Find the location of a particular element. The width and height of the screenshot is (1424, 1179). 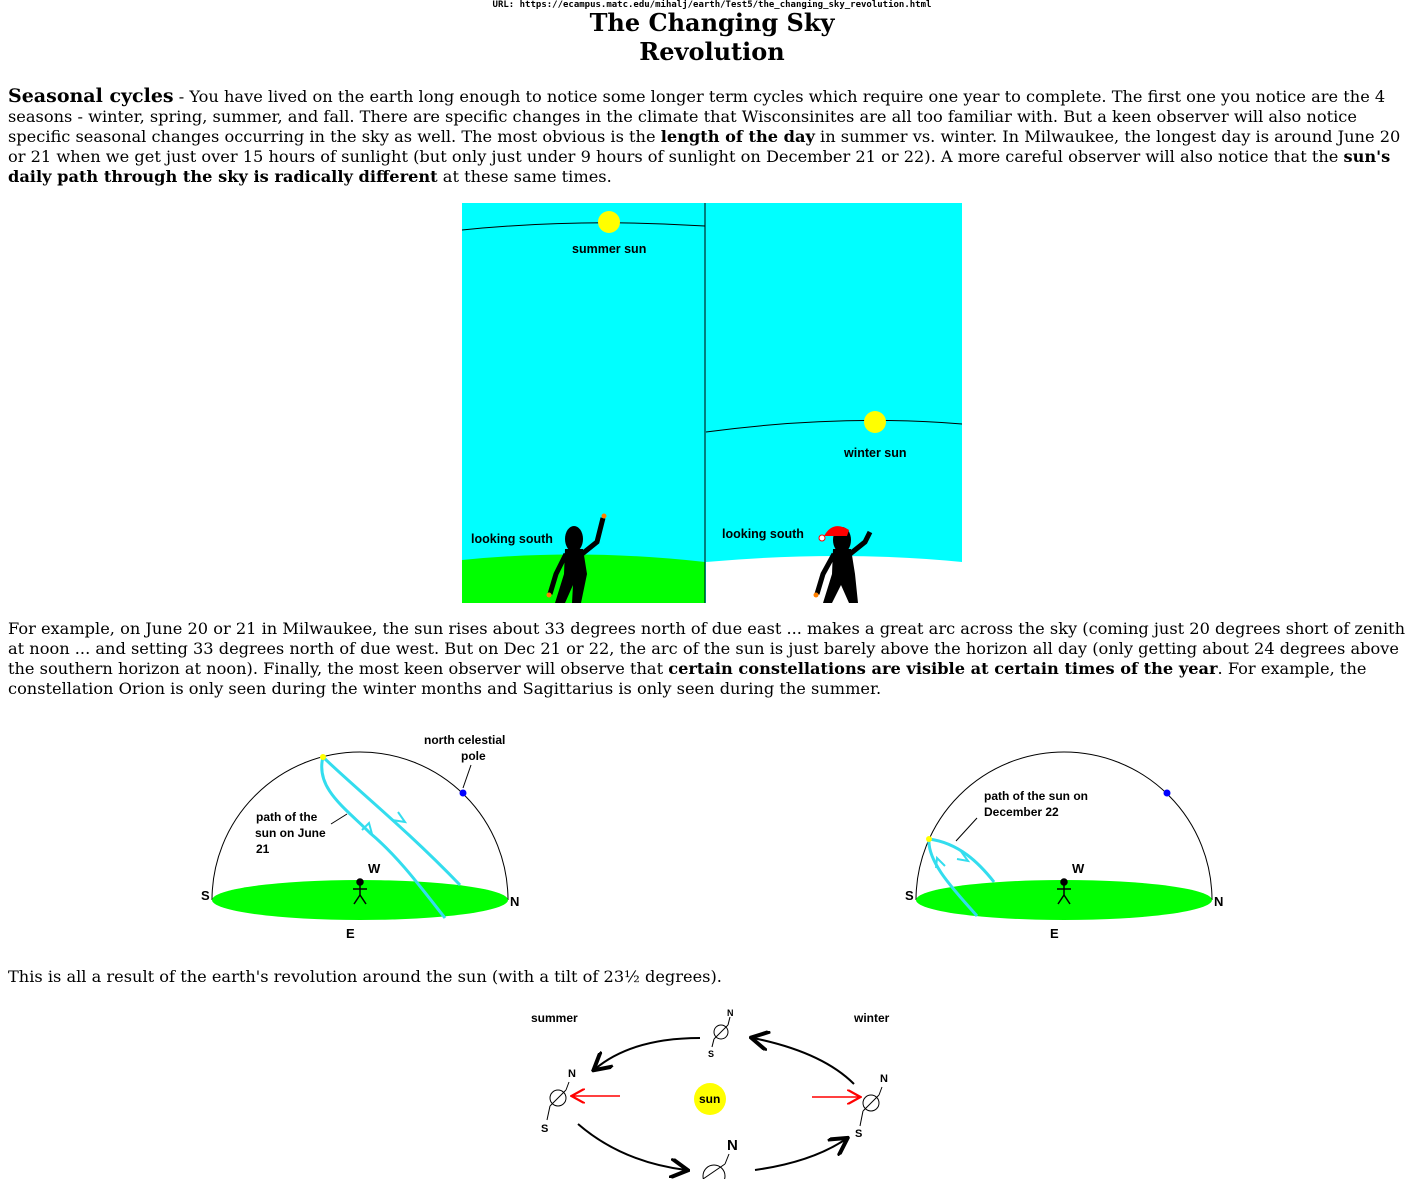

dec-west-label: W is located at coordinates (1078, 868).